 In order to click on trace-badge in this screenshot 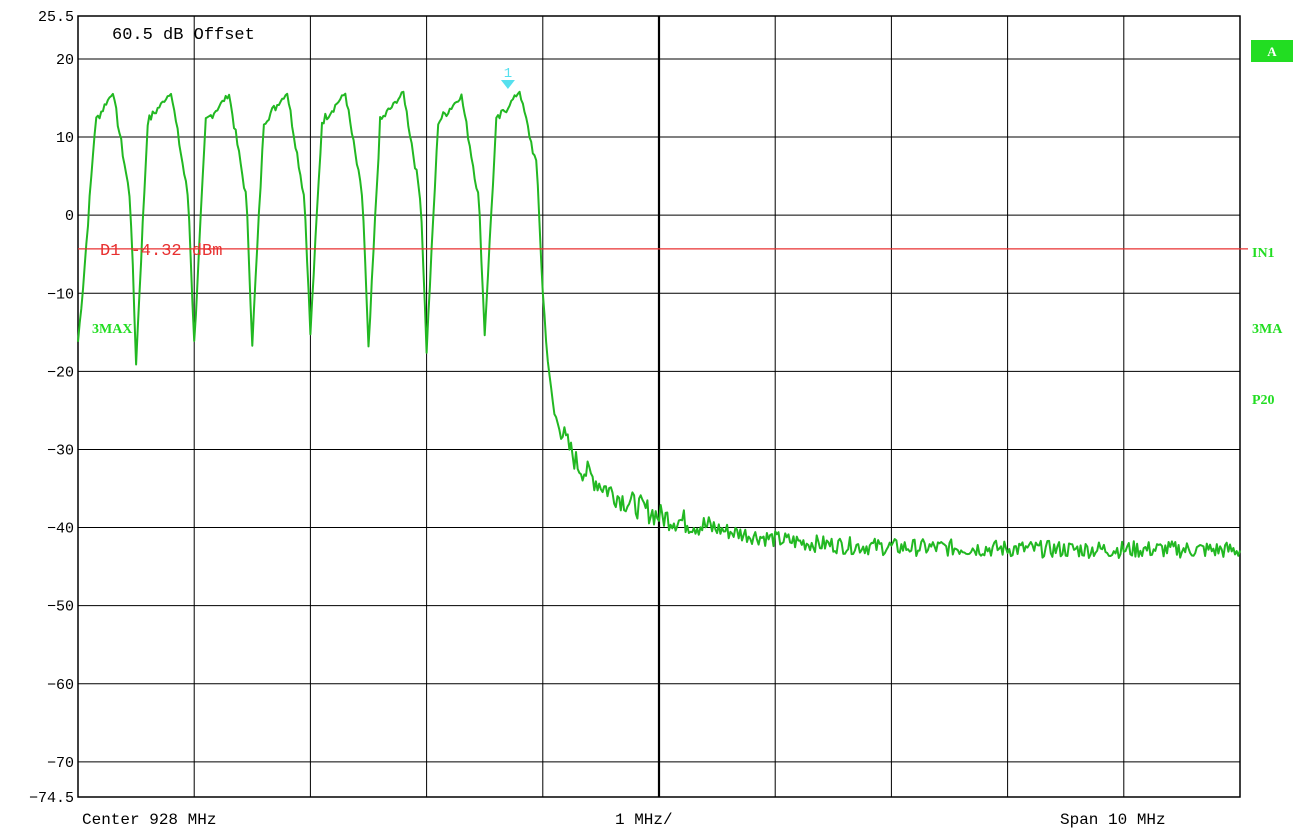, I will do `click(1272, 51)`.